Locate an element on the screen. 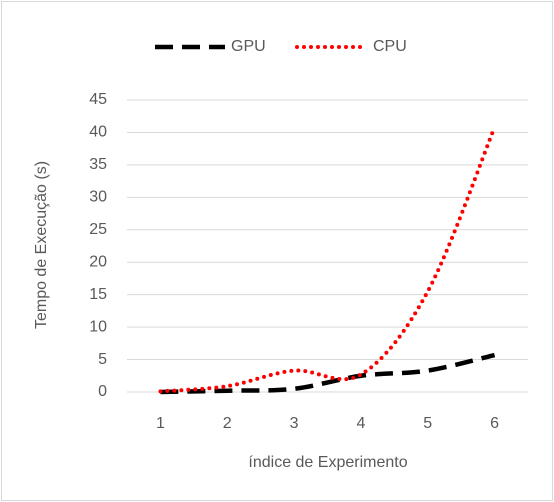 Image resolution: width=554 pixels, height=502 pixels. legend-label: GPU is located at coordinates (248, 46).